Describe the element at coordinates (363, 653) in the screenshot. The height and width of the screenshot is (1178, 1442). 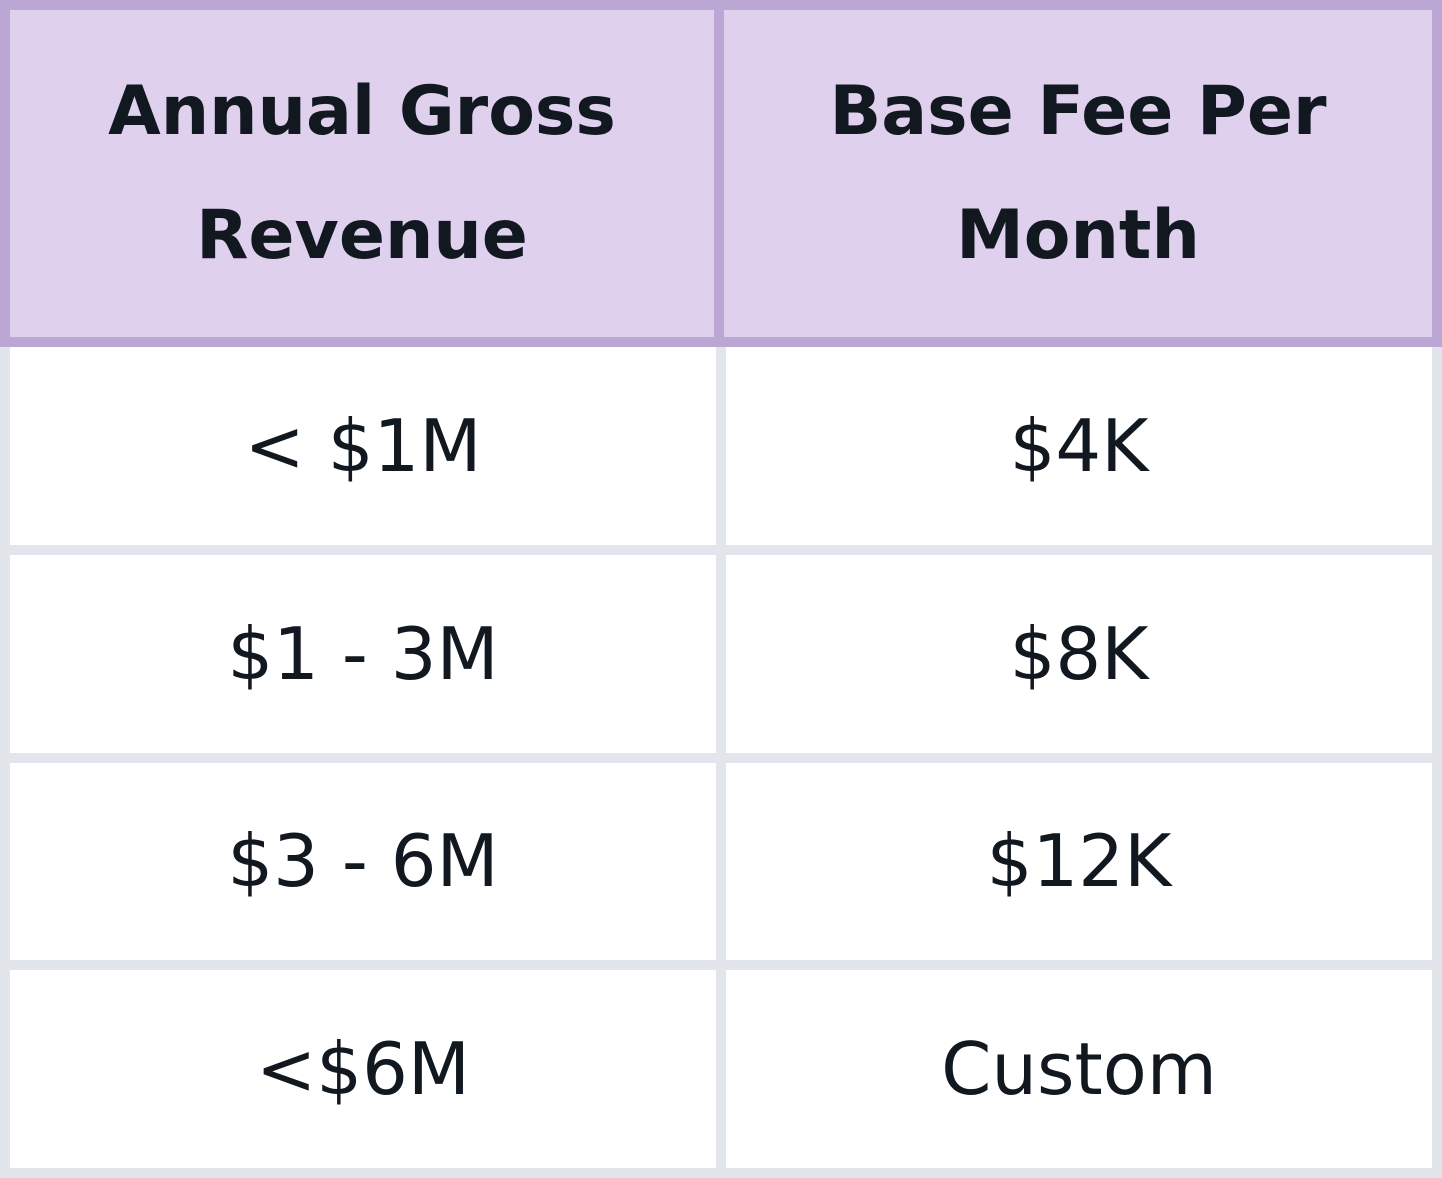
I see `table-cell: $1 - 3M` at that location.